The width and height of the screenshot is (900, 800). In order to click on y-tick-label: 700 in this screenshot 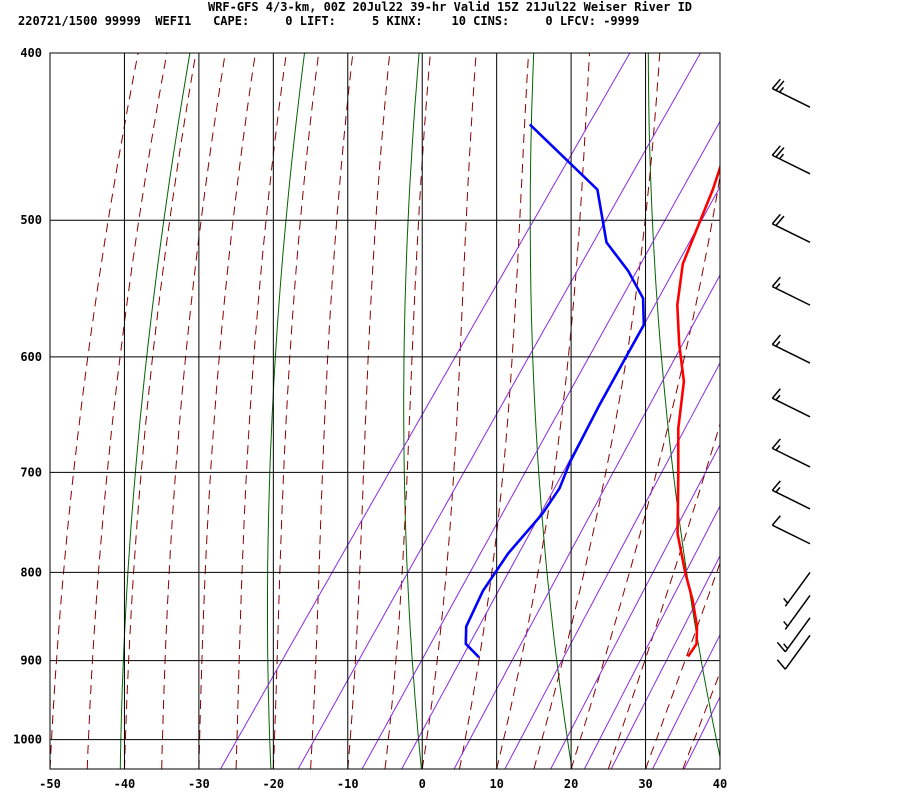, I will do `click(31, 472)`.